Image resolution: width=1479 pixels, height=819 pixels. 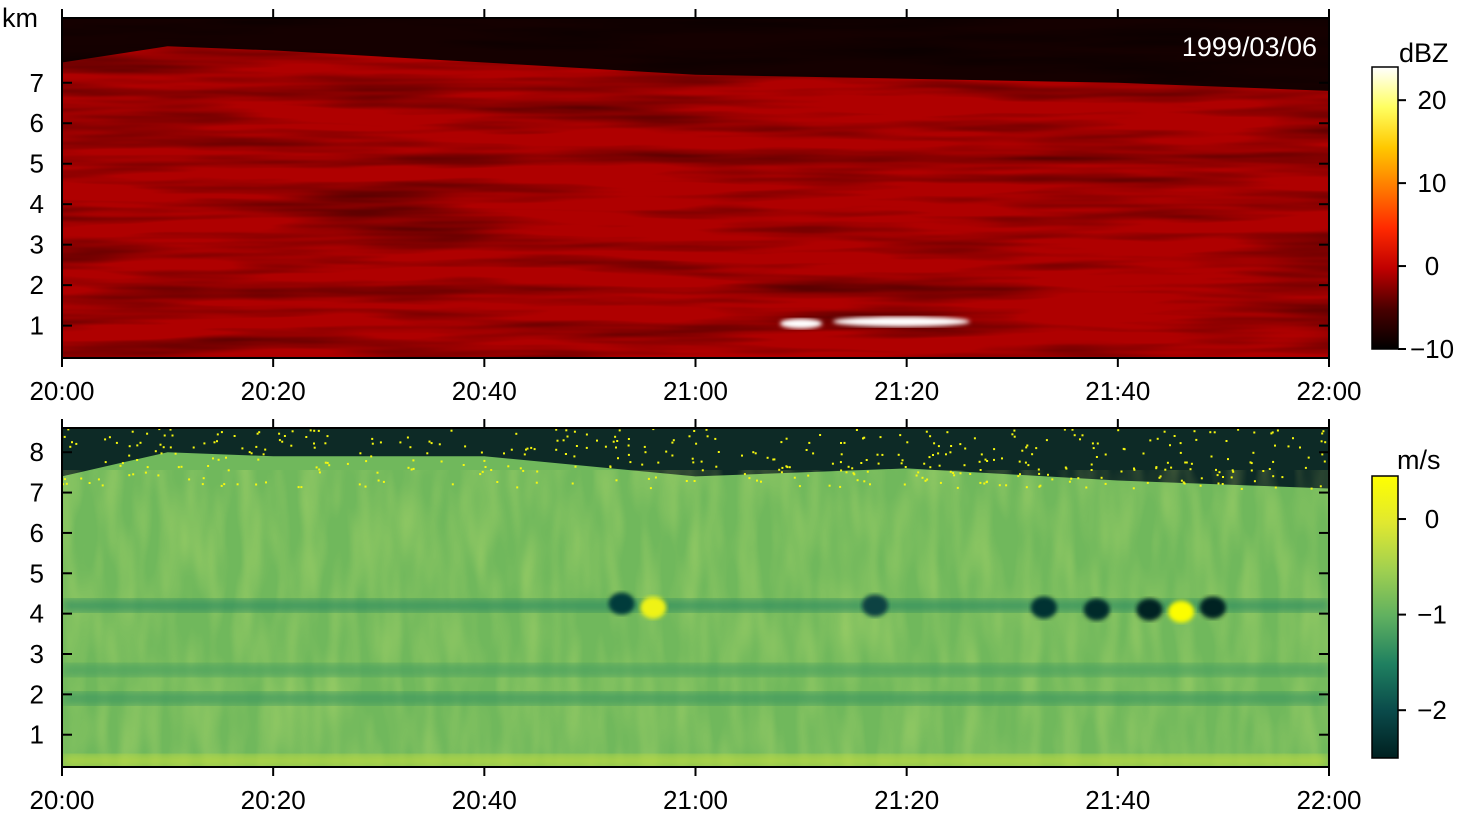 I want to click on velocity-colorbar-ramp, so click(x=1385, y=617).